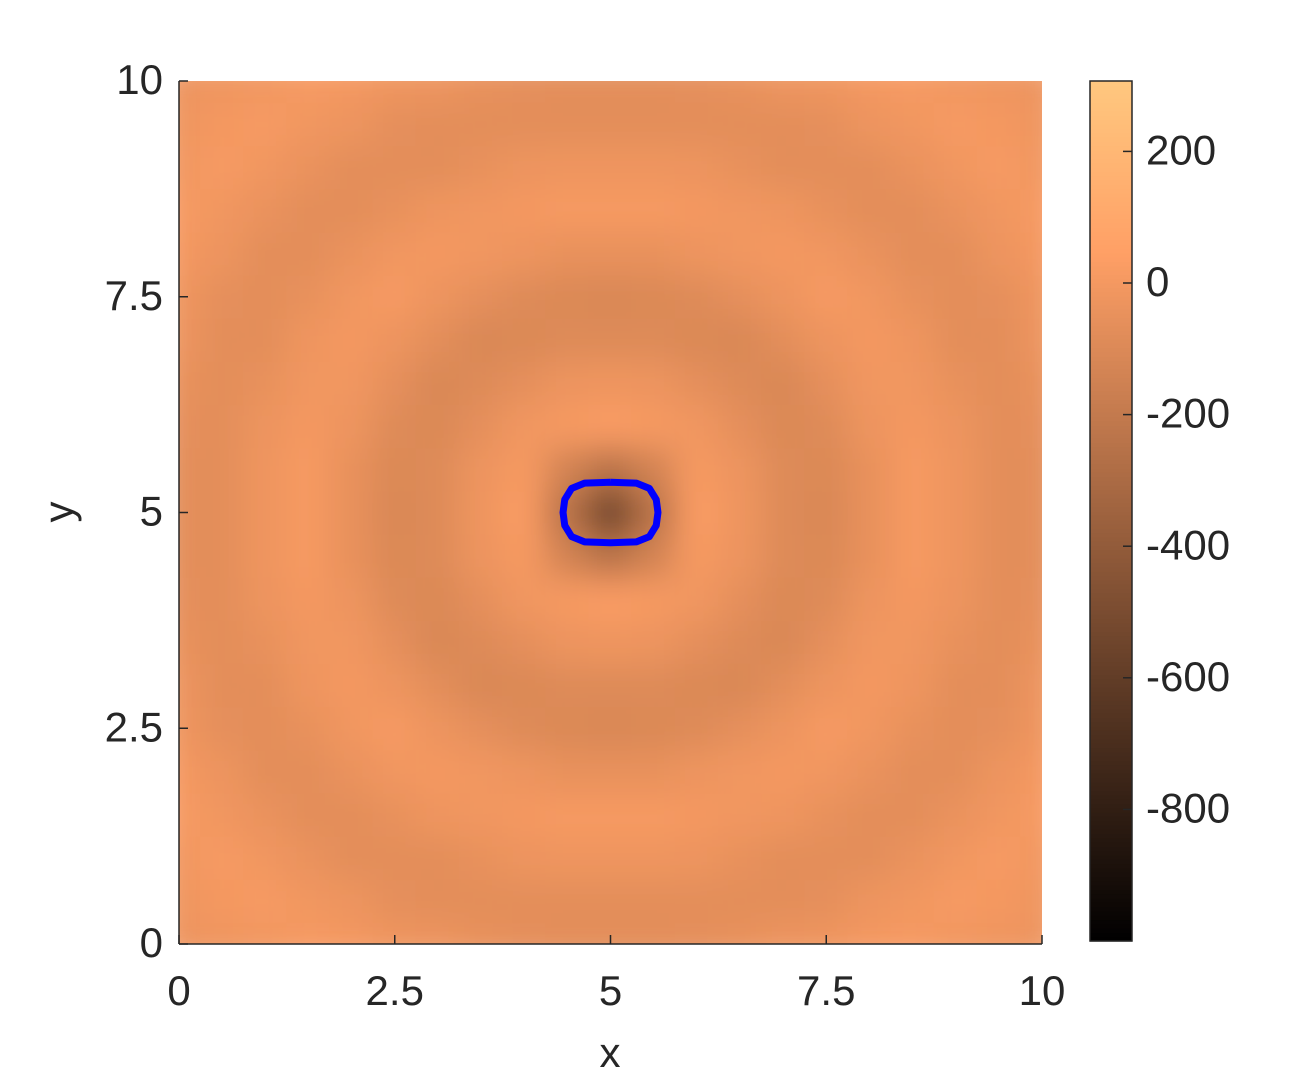 The image size is (1313, 1088). I want to click on colorbar-tick-label: -200, so click(1188, 413).